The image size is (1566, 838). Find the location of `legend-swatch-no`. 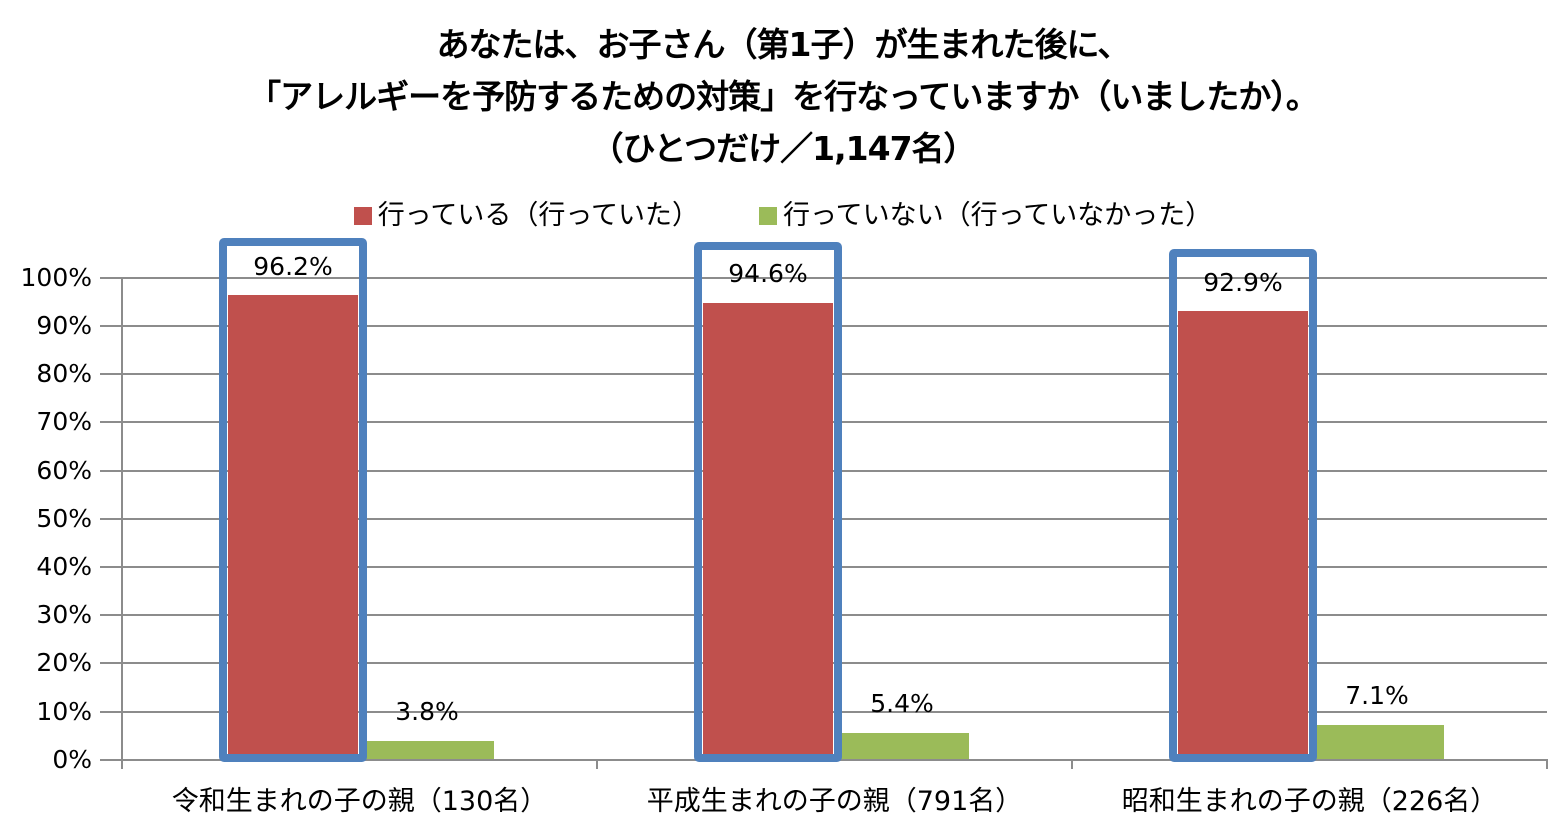

legend-swatch-no is located at coordinates (768, 216).